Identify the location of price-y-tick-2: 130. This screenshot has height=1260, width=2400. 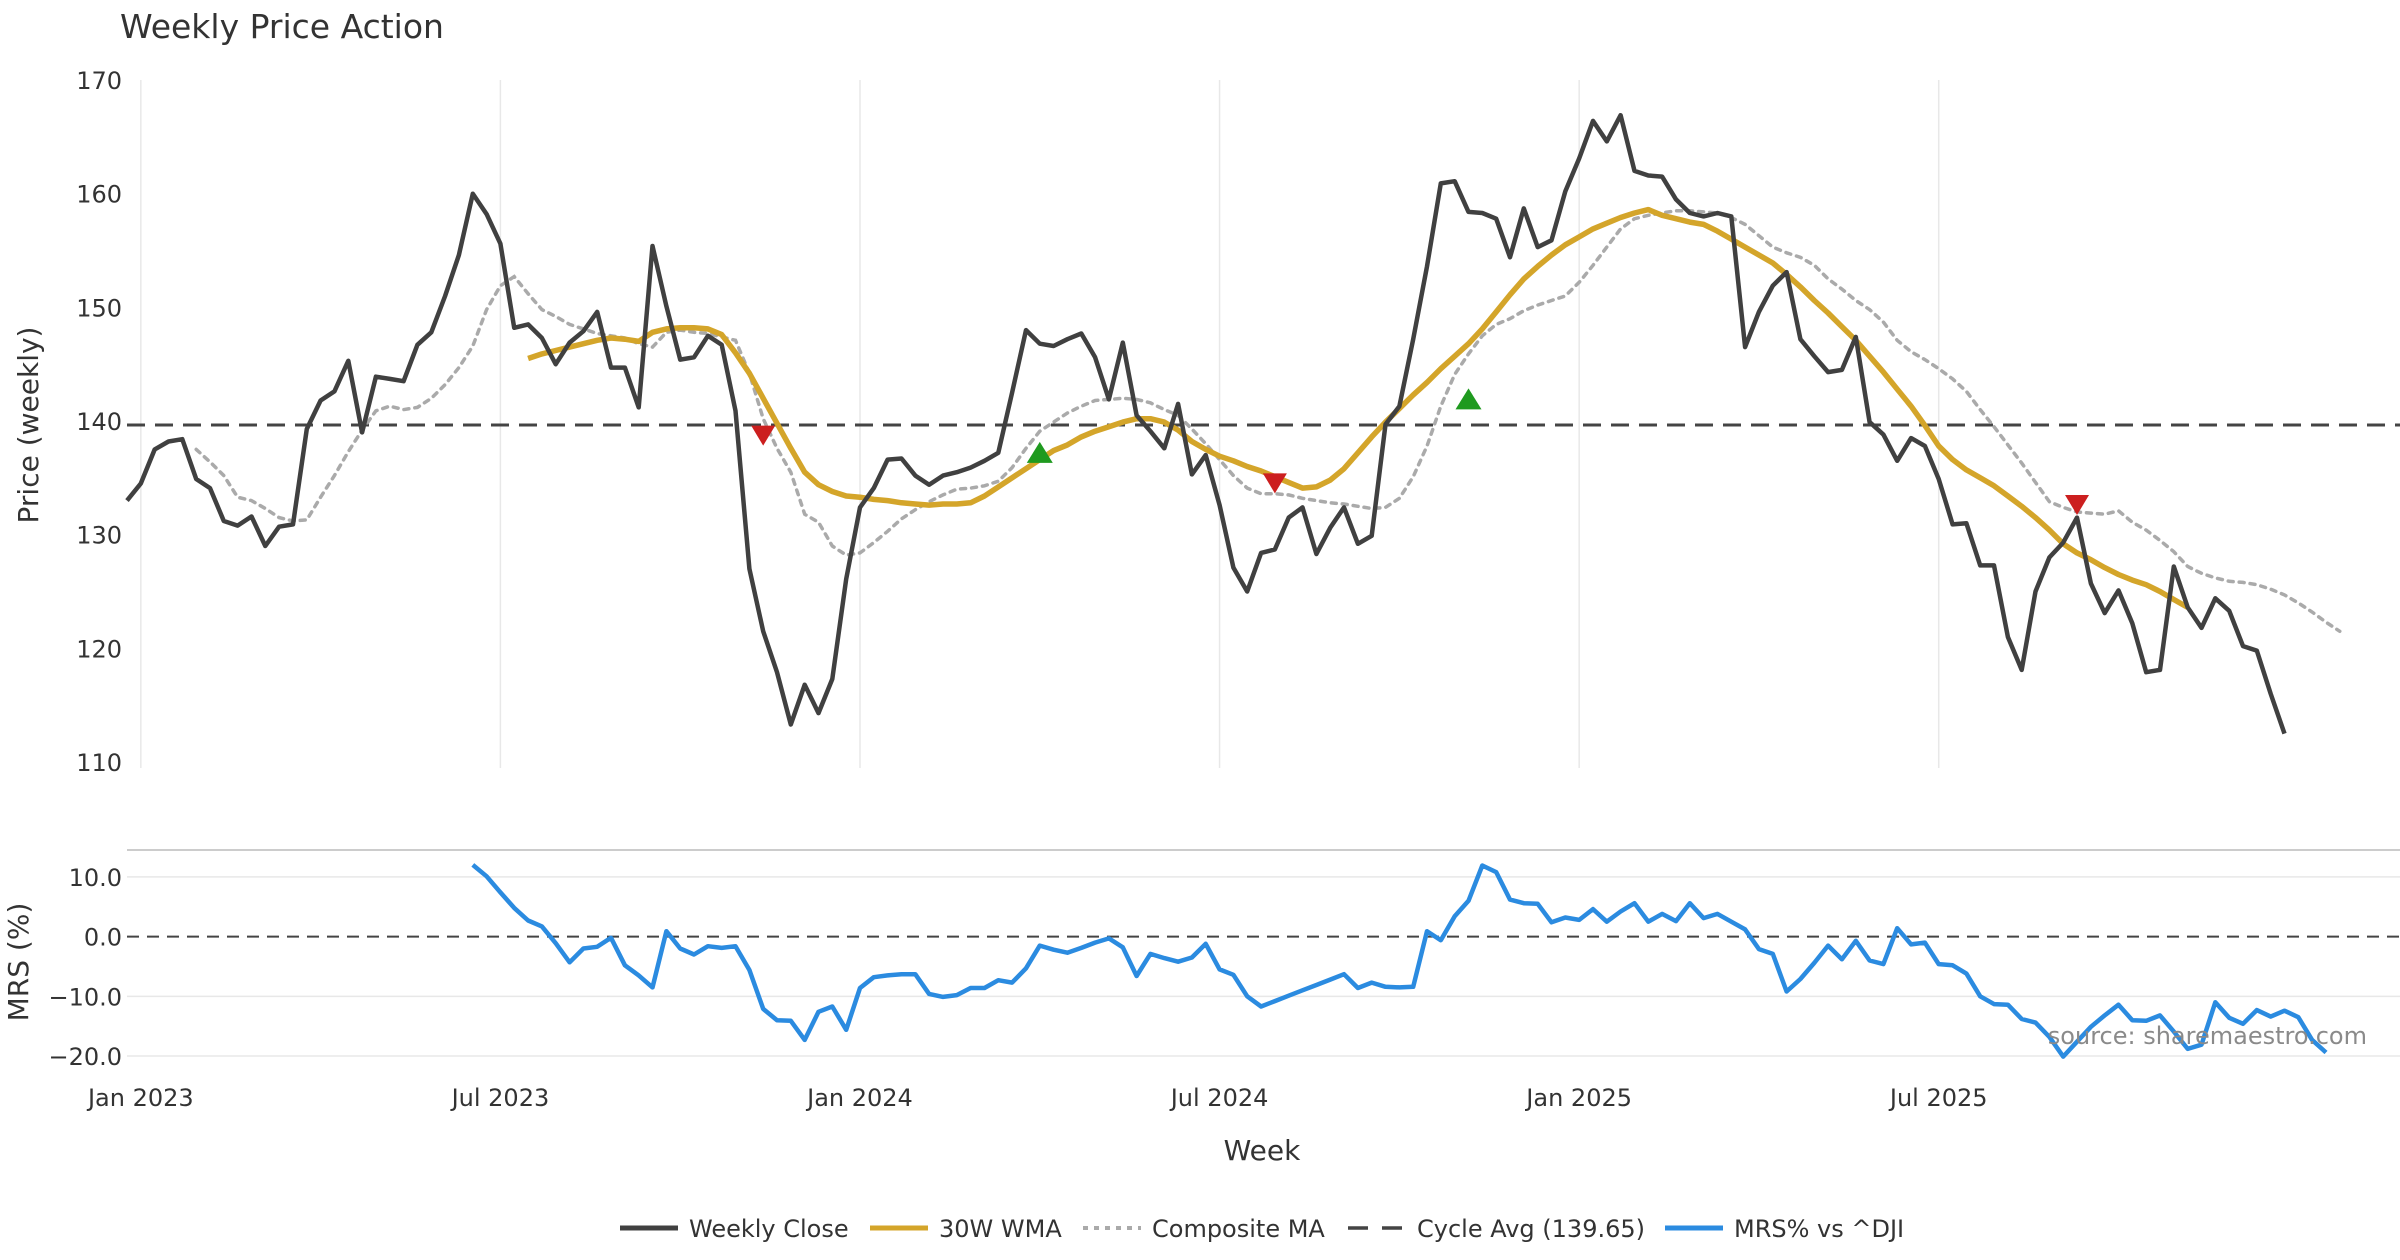
(99, 536).